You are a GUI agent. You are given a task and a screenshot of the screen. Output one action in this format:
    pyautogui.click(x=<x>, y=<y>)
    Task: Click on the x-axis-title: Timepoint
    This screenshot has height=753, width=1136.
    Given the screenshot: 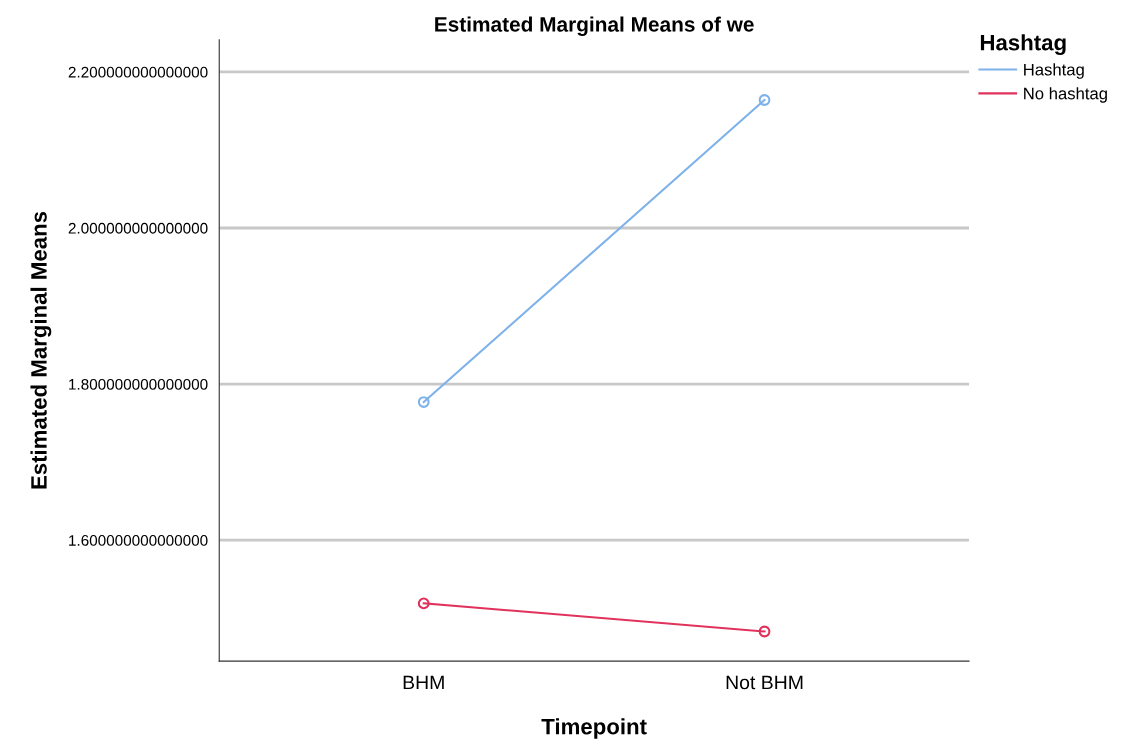 What is the action you would take?
    pyautogui.click(x=594, y=728)
    